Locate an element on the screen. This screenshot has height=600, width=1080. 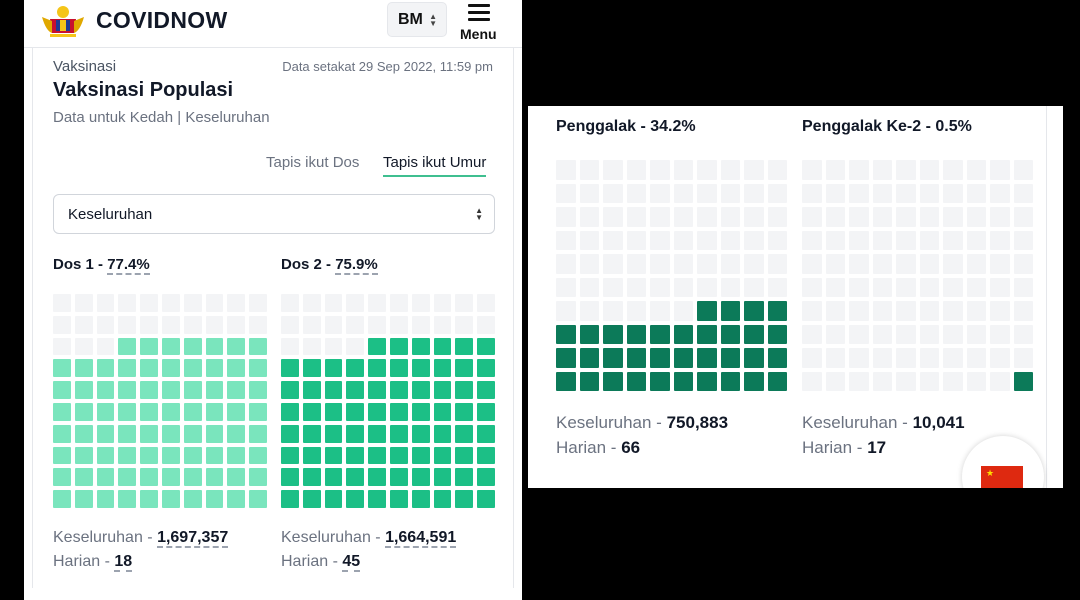
menu-button: Menu is located at coordinates (480, 23).